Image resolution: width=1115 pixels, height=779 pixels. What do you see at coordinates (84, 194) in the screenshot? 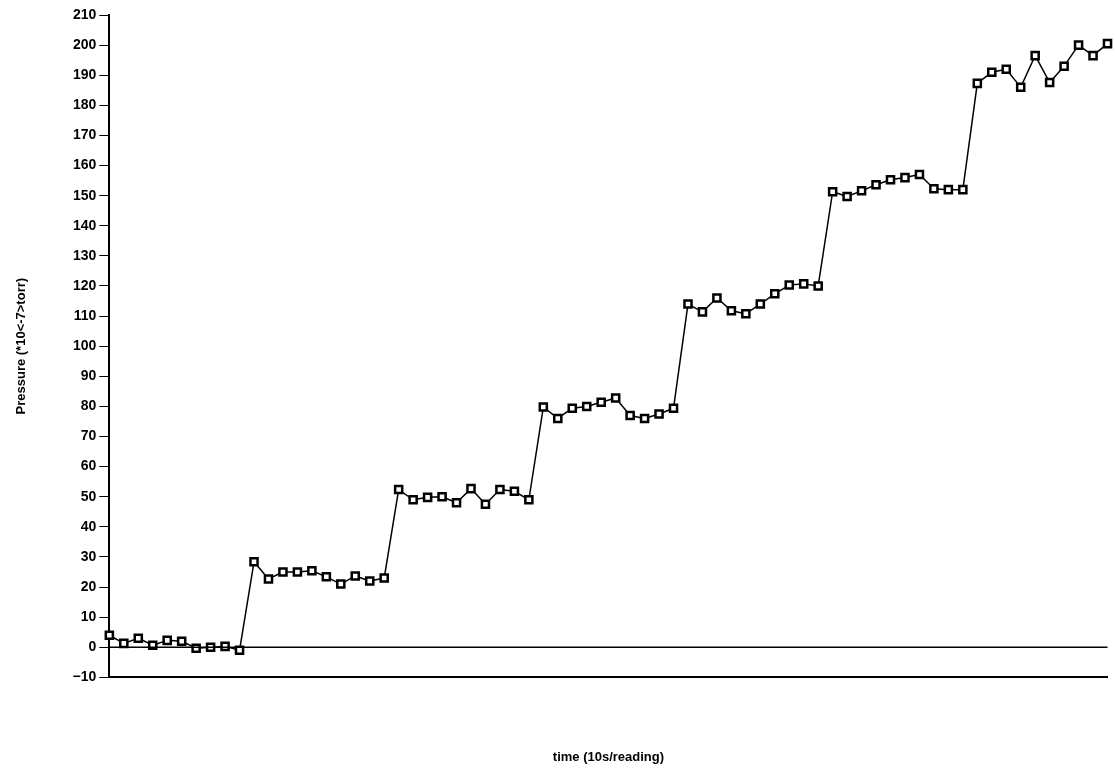
I see `y-tick-label: 150` at bounding box center [84, 194].